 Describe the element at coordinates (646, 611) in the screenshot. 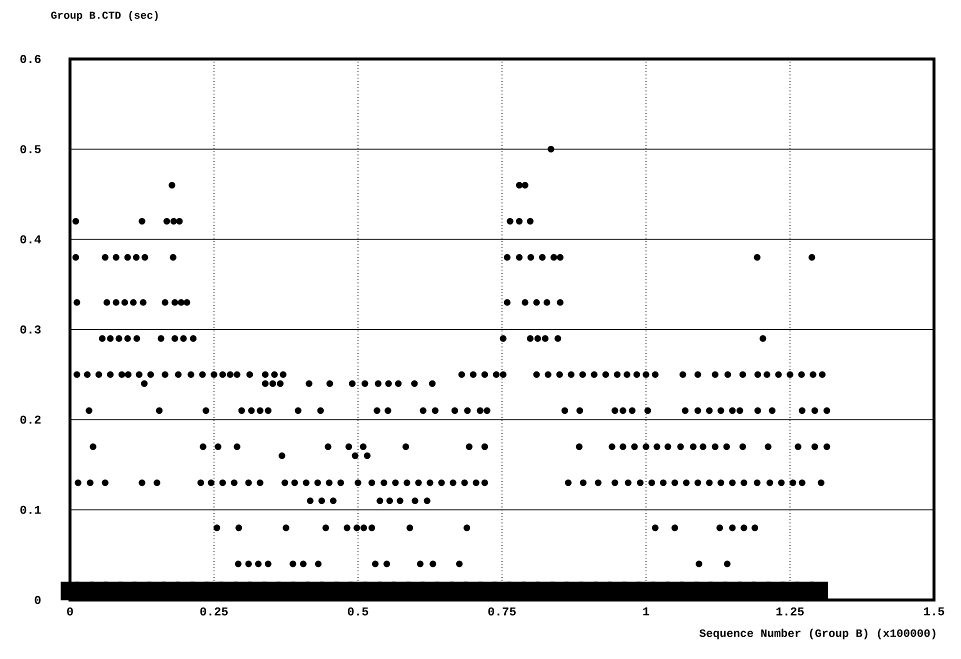

I see `x-tick-label: 1` at that location.